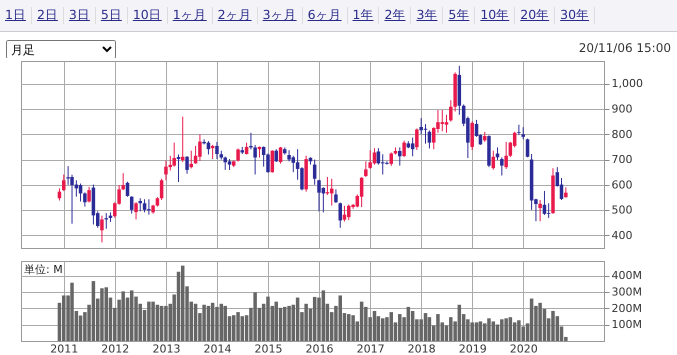  Describe the element at coordinates (364, 15) in the screenshot. I see `text: 1年` at that location.